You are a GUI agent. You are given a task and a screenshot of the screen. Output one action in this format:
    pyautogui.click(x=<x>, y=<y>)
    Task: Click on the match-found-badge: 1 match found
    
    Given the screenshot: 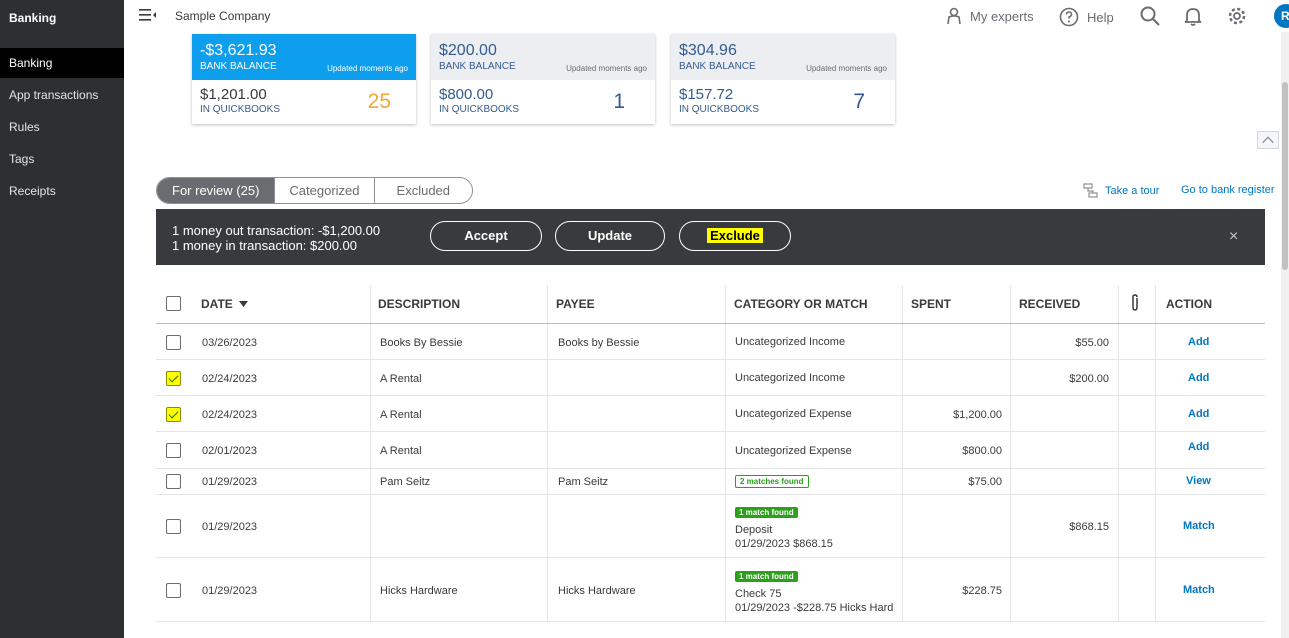 What is the action you would take?
    pyautogui.click(x=766, y=576)
    